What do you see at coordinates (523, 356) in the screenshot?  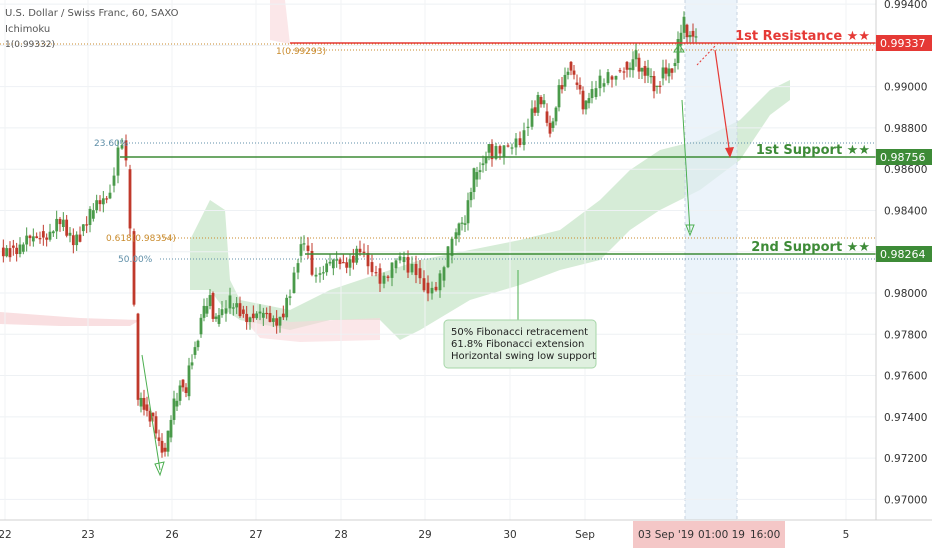 I see `annotation-line-3: Horizontal swing low support` at bounding box center [523, 356].